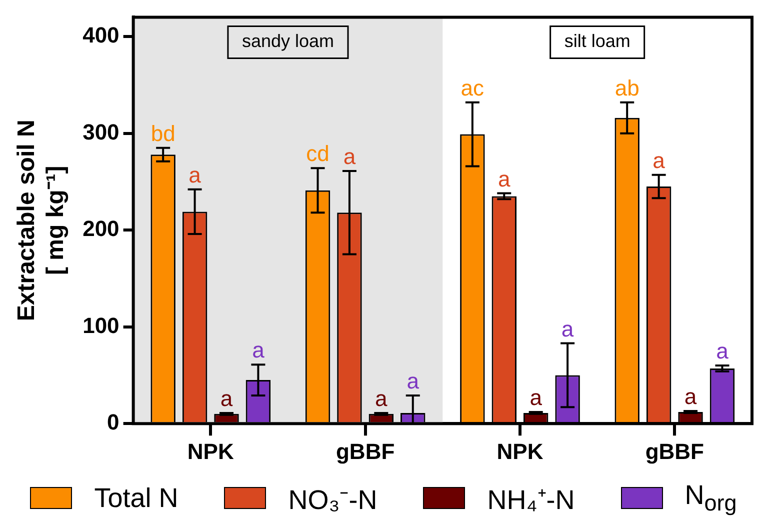 The width and height of the screenshot is (757, 526). I want to click on y-tick-label: 0, so click(113, 422).